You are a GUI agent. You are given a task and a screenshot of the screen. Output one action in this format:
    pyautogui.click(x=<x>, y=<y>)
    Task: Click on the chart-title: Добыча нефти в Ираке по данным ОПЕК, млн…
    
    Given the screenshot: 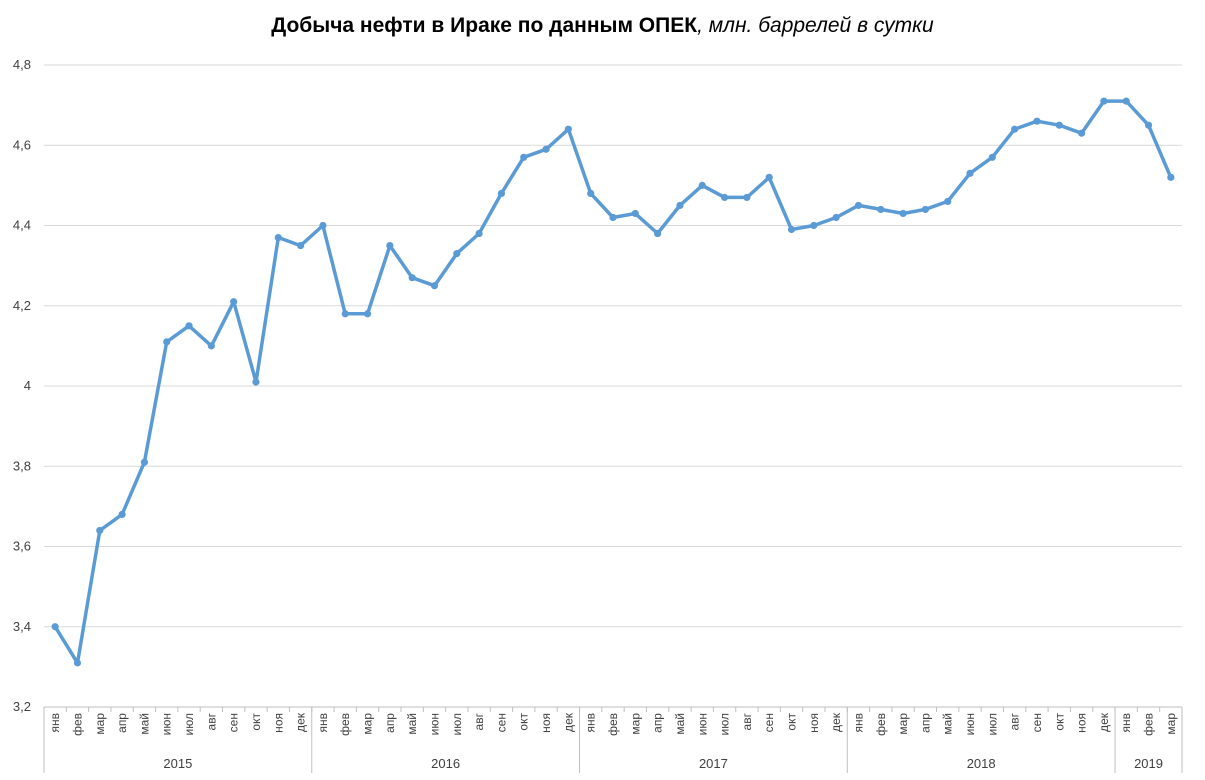 What is the action you would take?
    pyautogui.click(x=602, y=26)
    